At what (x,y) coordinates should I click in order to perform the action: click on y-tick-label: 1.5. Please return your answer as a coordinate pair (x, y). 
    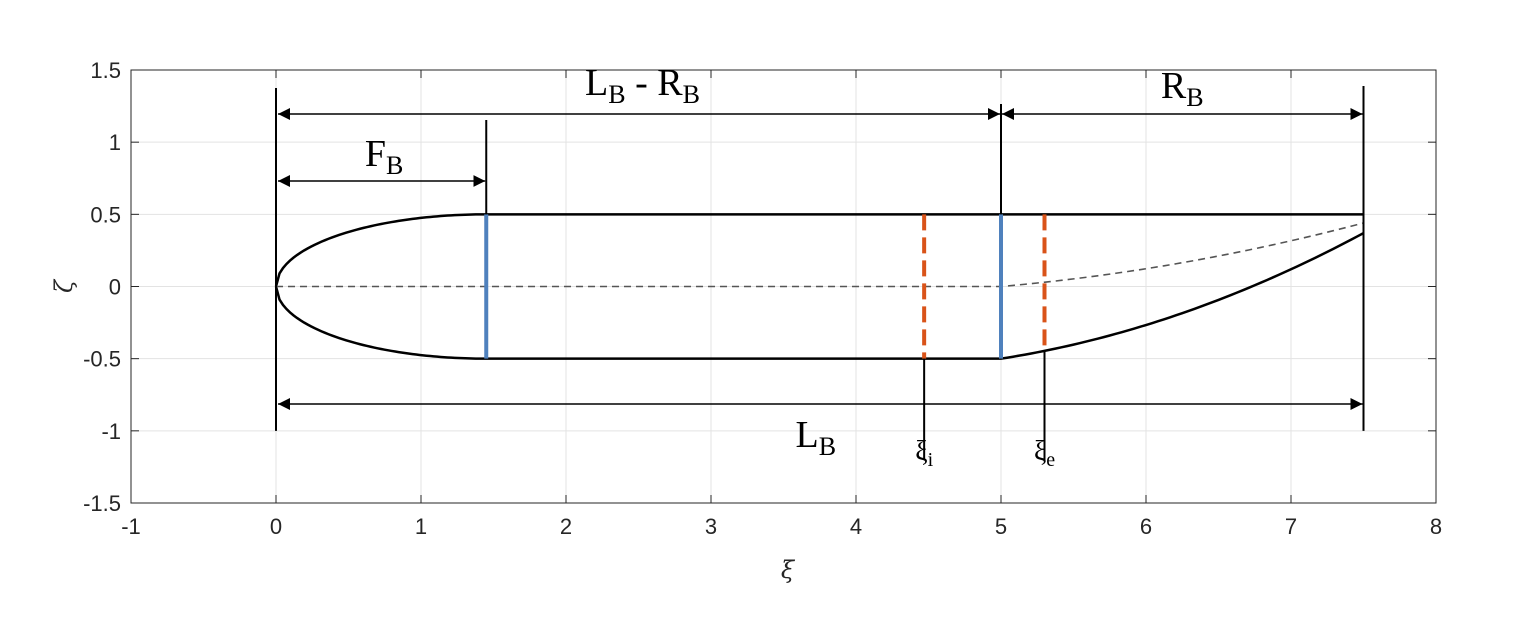
    Looking at the image, I should click on (105, 70).